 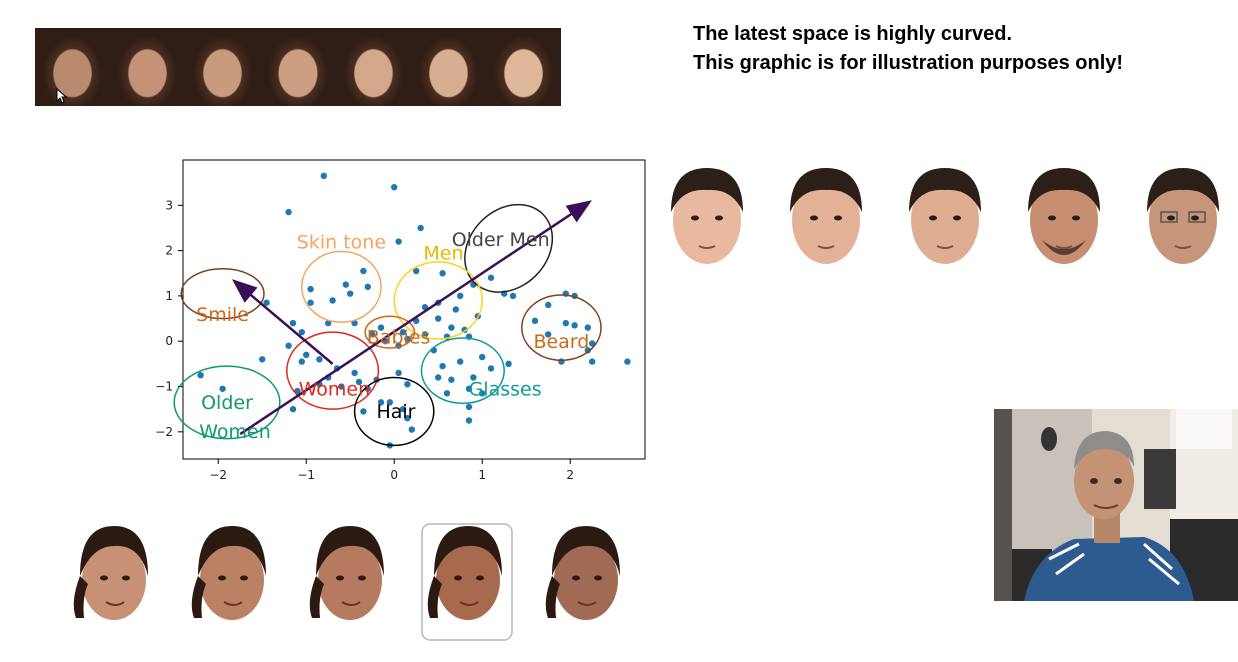 I want to click on cluster-label: Glasses, so click(x=505, y=390).